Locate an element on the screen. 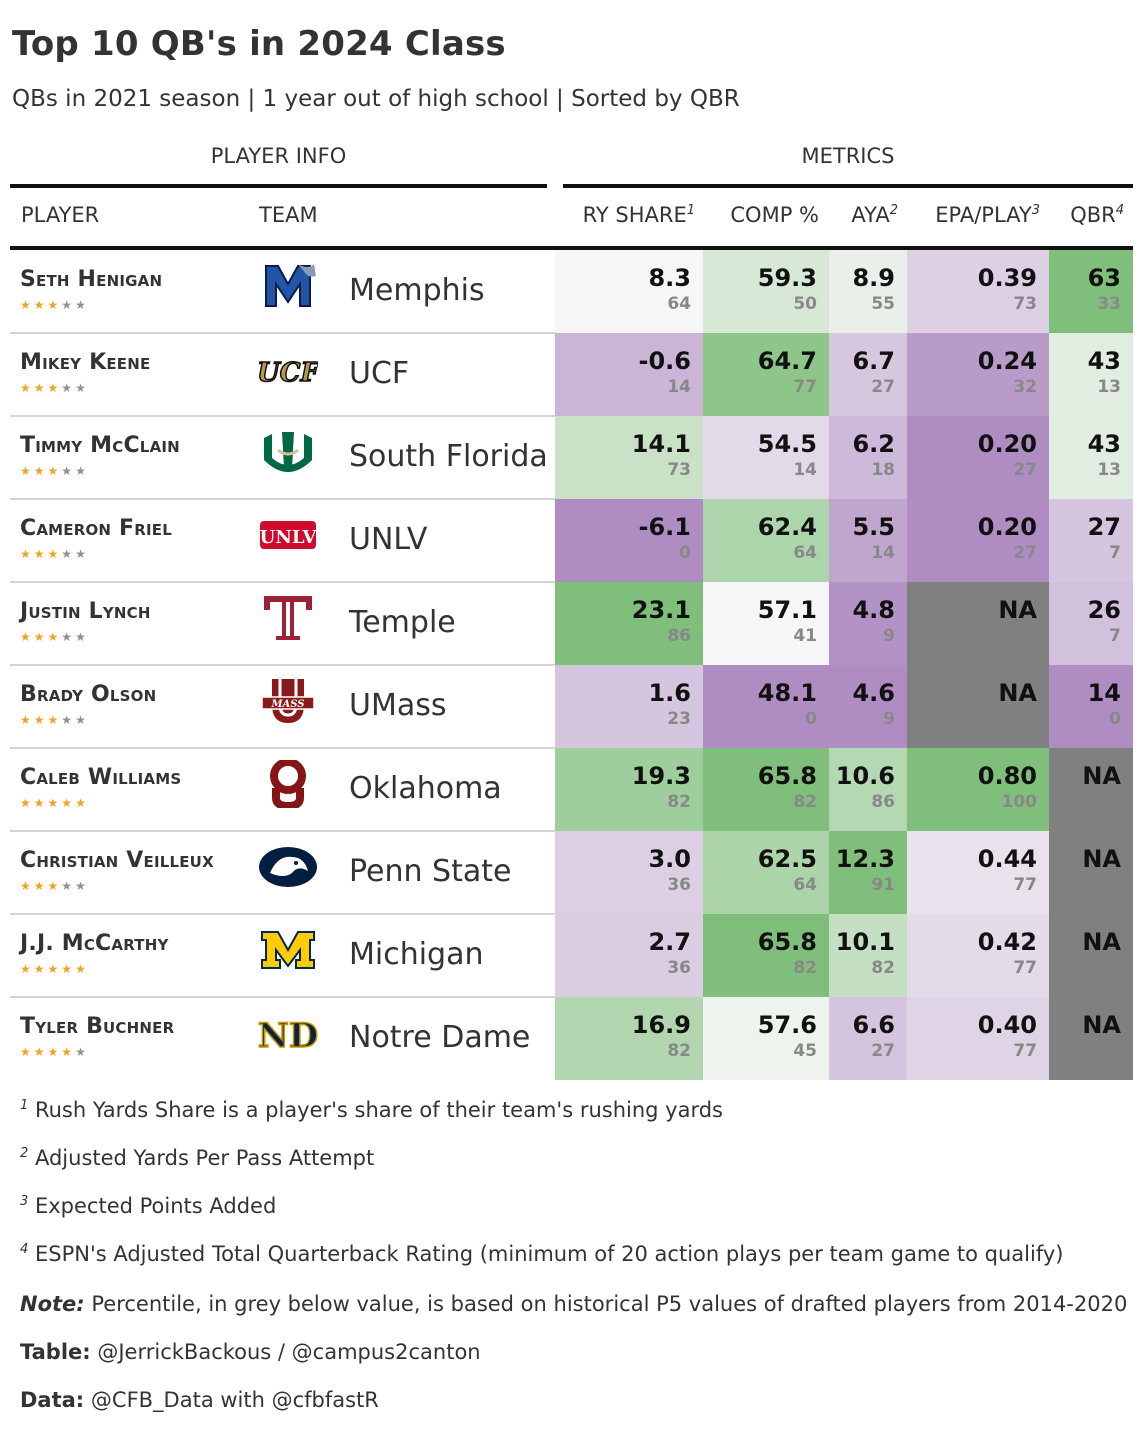 The image size is (1143, 1435). player-name: Seth Henigan is located at coordinates (91, 279).